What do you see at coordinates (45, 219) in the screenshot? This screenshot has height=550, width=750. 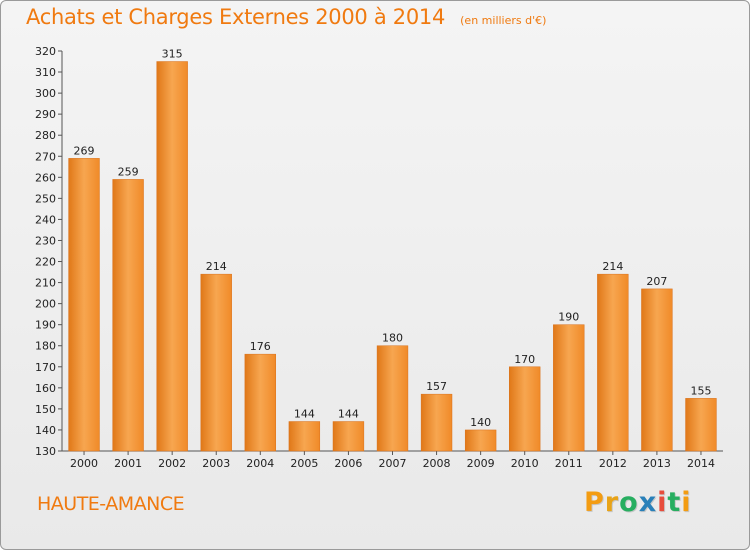 I see `y-tick-label: 240` at bounding box center [45, 219].